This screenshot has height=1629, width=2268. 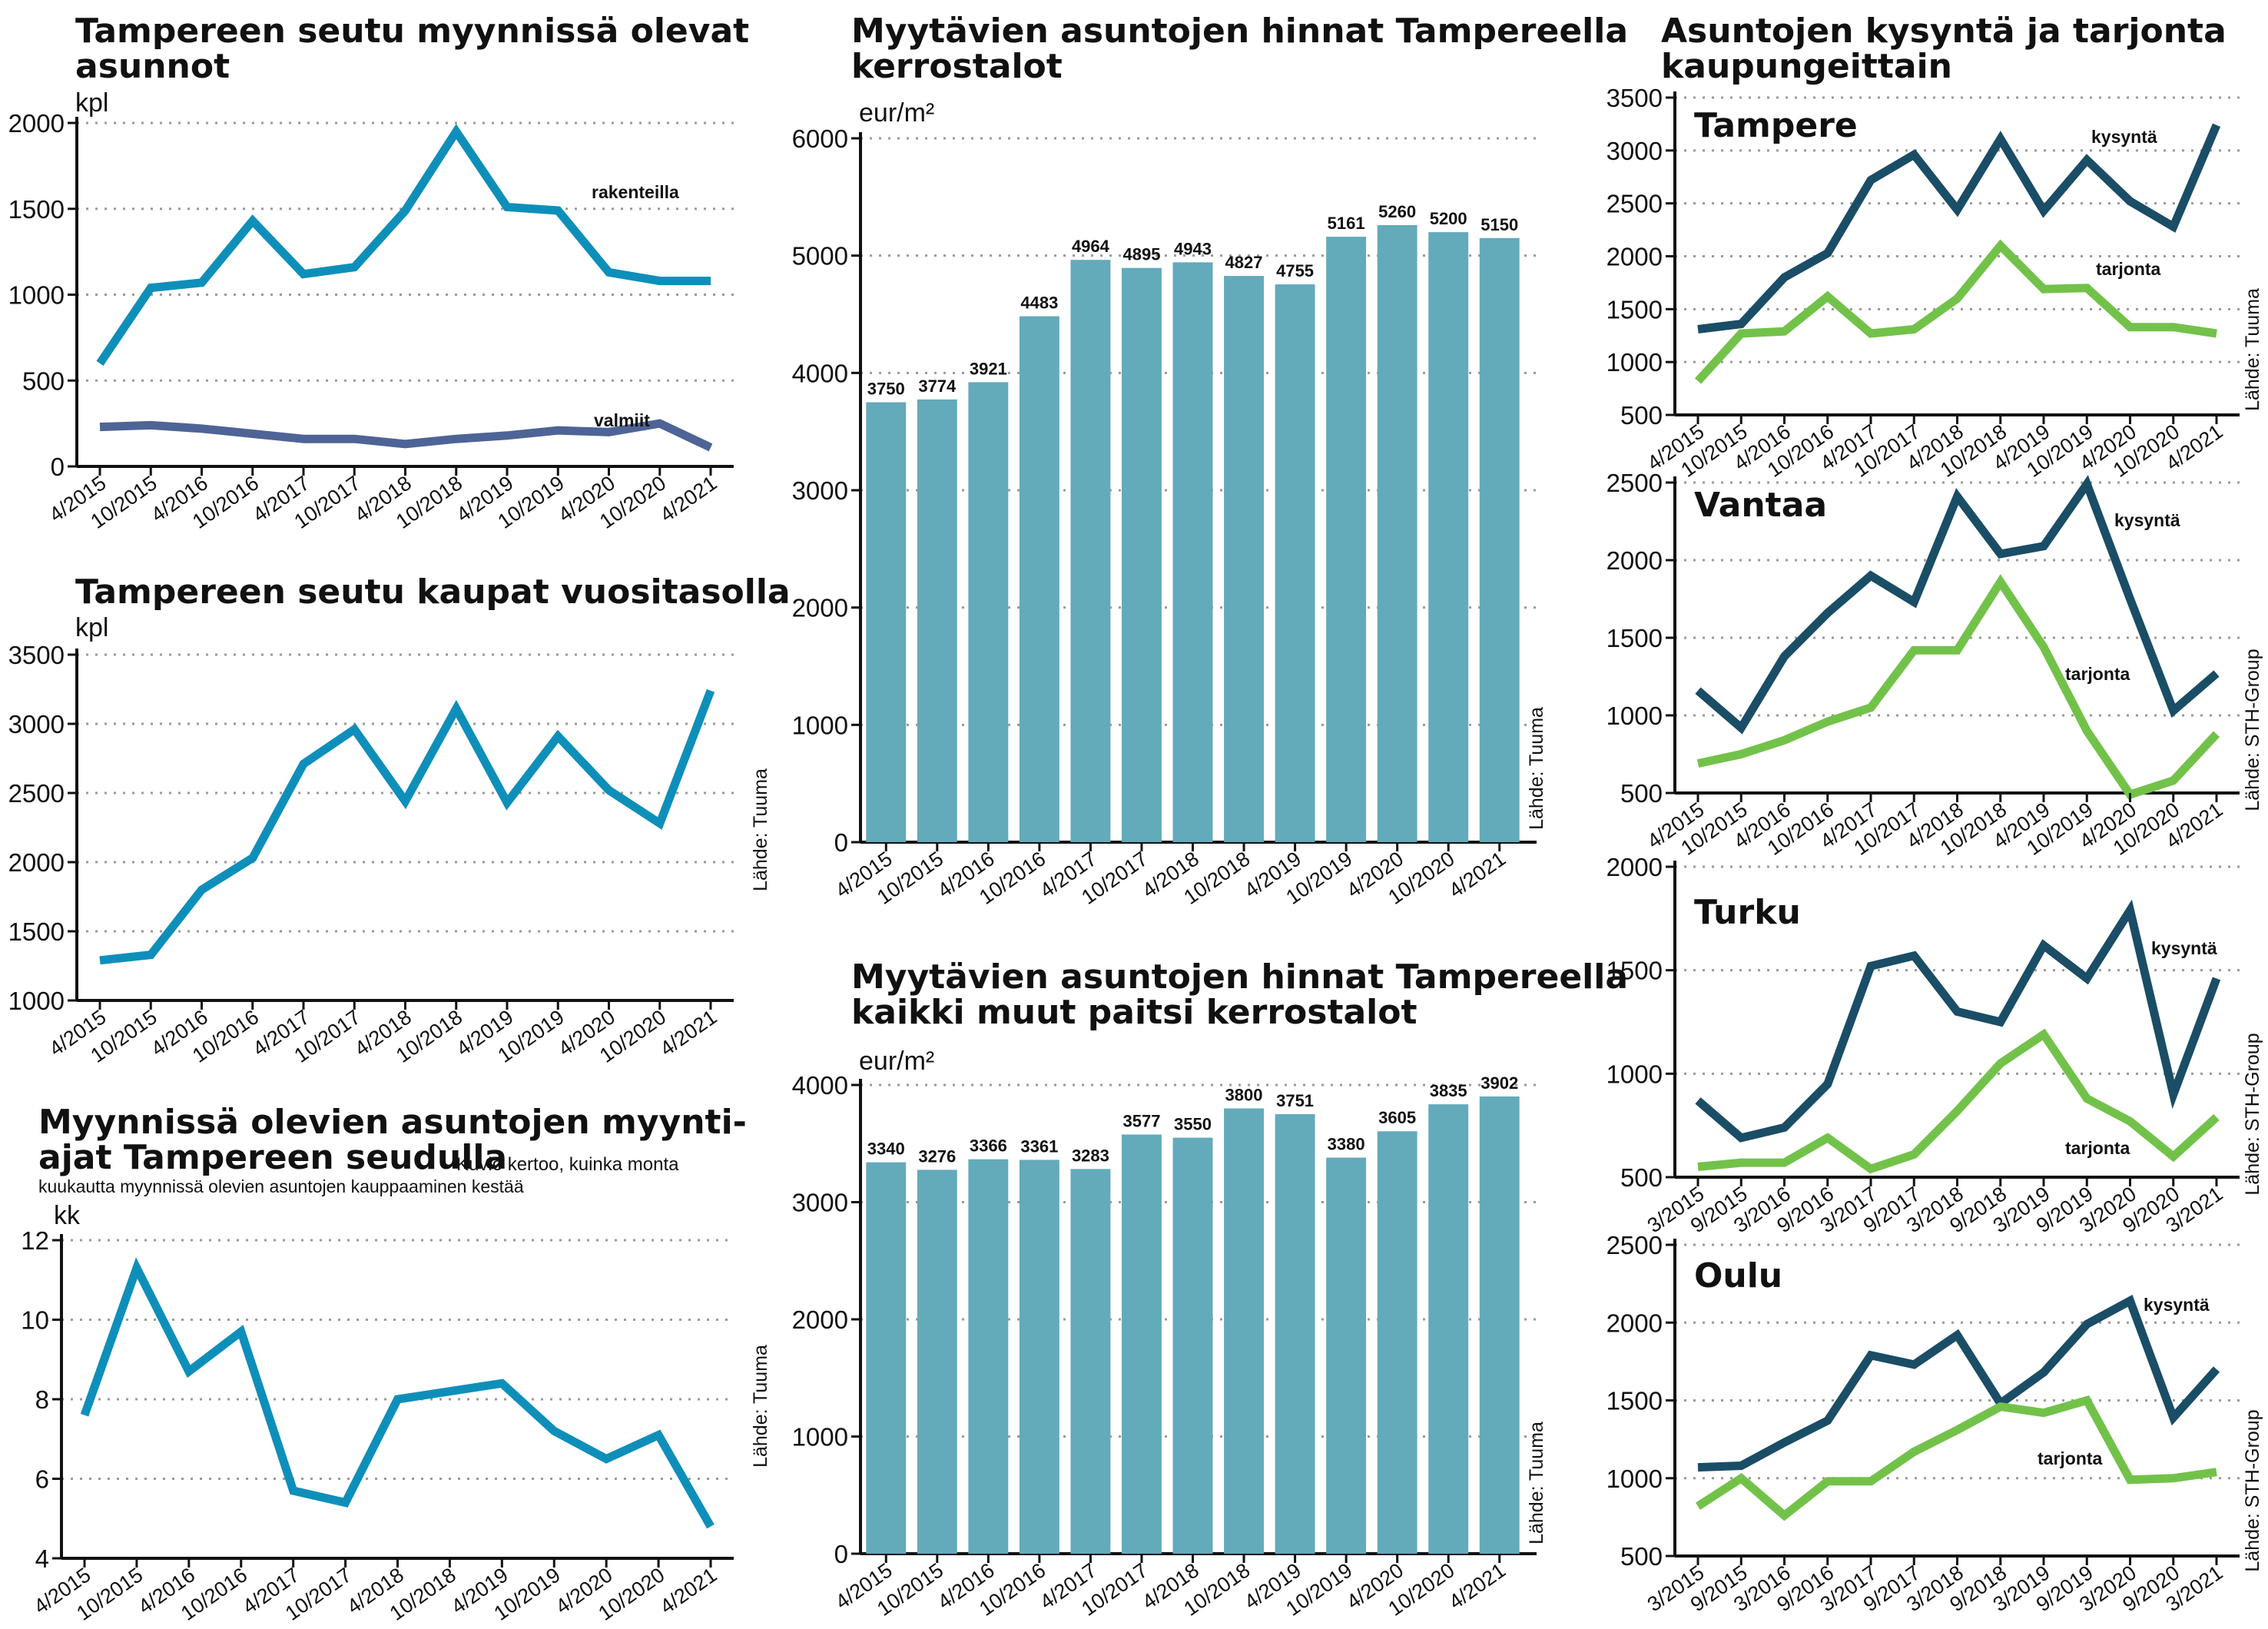 I want to click on bar-value-label: 3340, so click(x=886, y=1149).